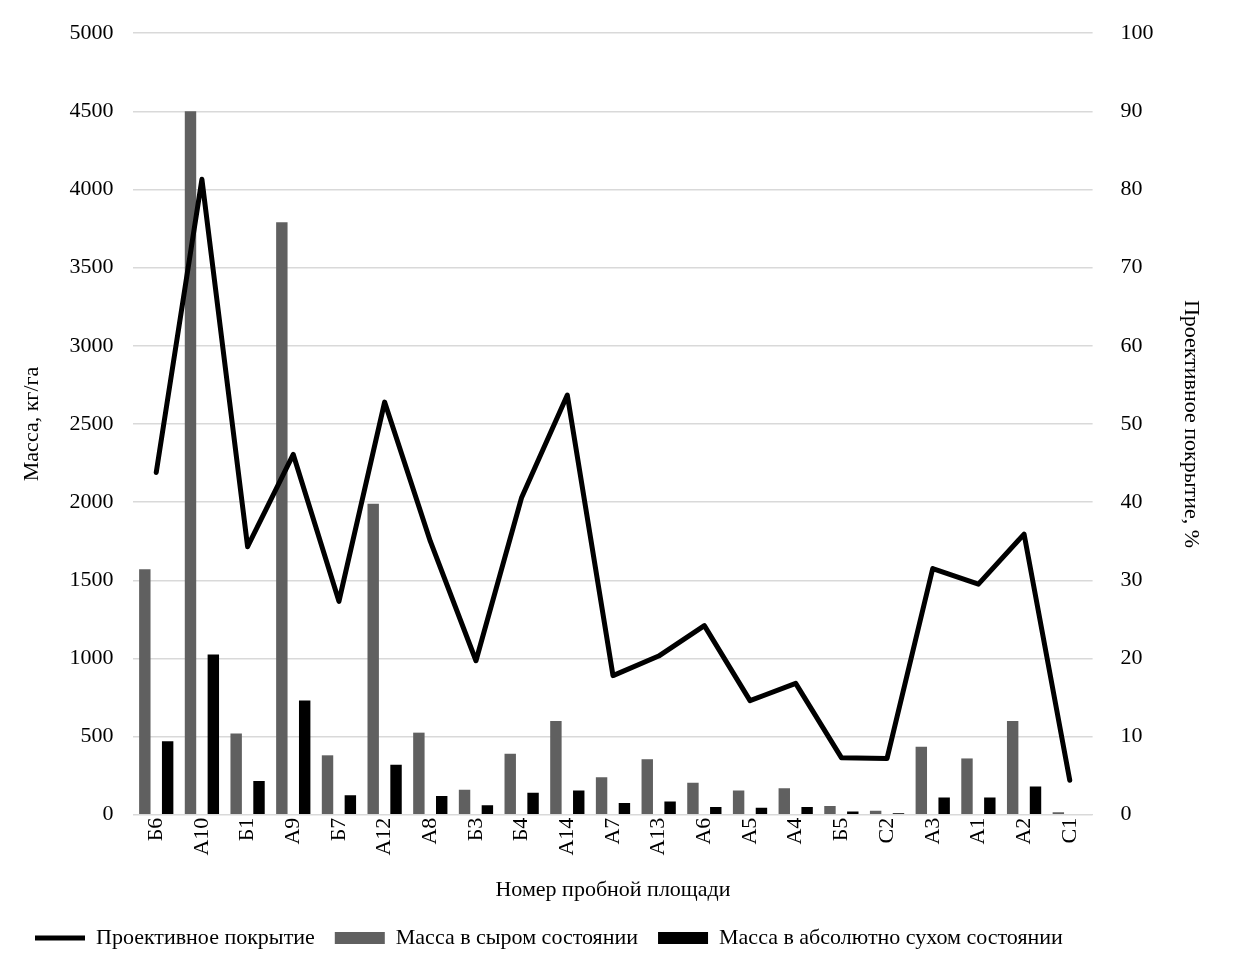 Image resolution: width=1233 pixels, height=969 pixels. What do you see at coordinates (1131, 657) in the screenshot?
I see `y2-tick-label: 20` at bounding box center [1131, 657].